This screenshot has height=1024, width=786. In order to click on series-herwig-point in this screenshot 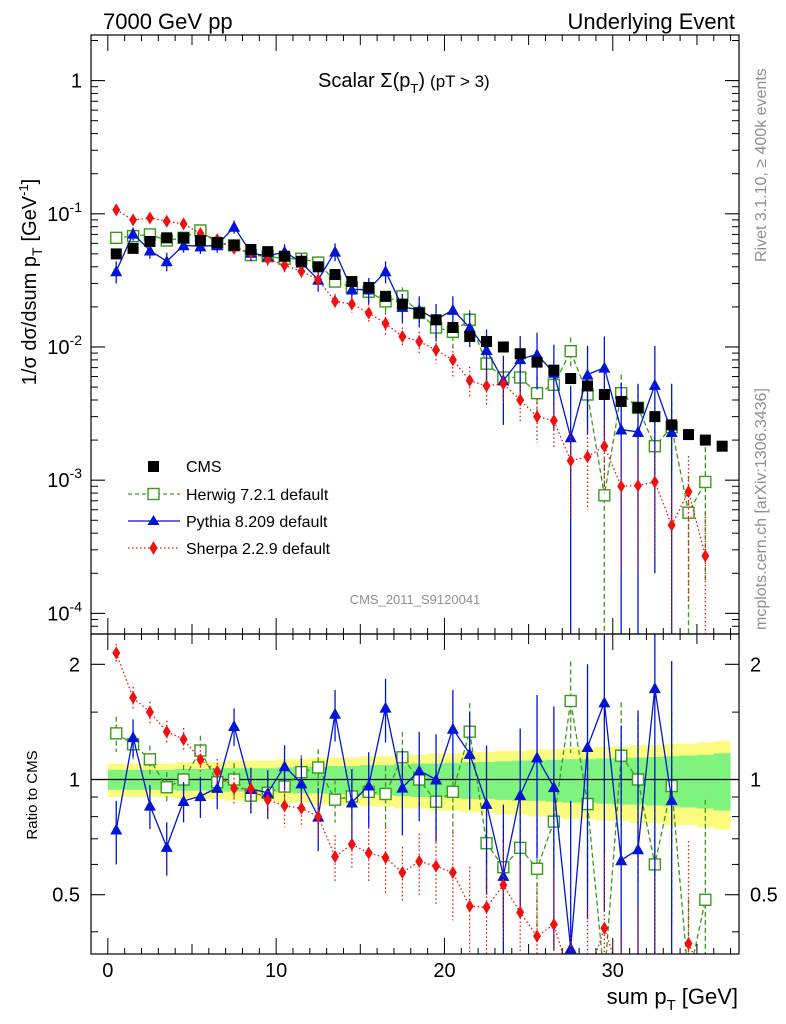, I will do `click(604, 495)`.